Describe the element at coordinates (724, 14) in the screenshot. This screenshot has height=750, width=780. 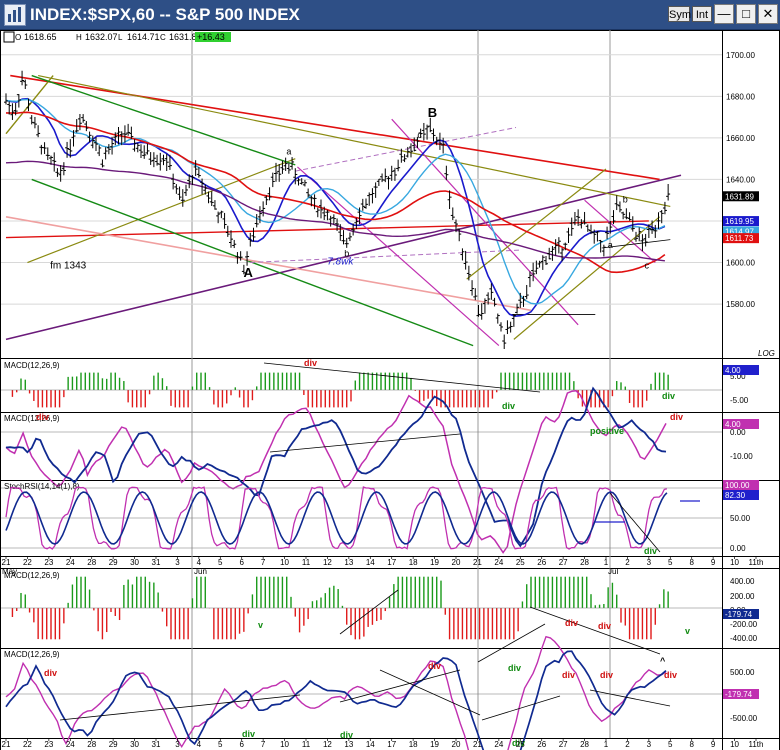
I see `minimize-button: —` at that location.